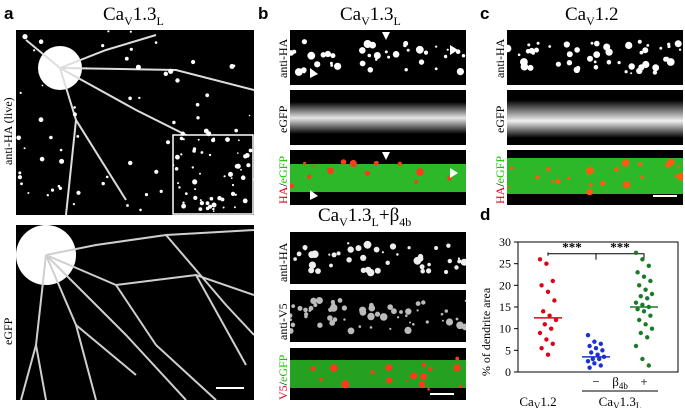 The height and width of the screenshot is (408, 685). What do you see at coordinates (283, 321) in the screenshot?
I see `label-b-anti-v5: anti-V5` at bounding box center [283, 321].